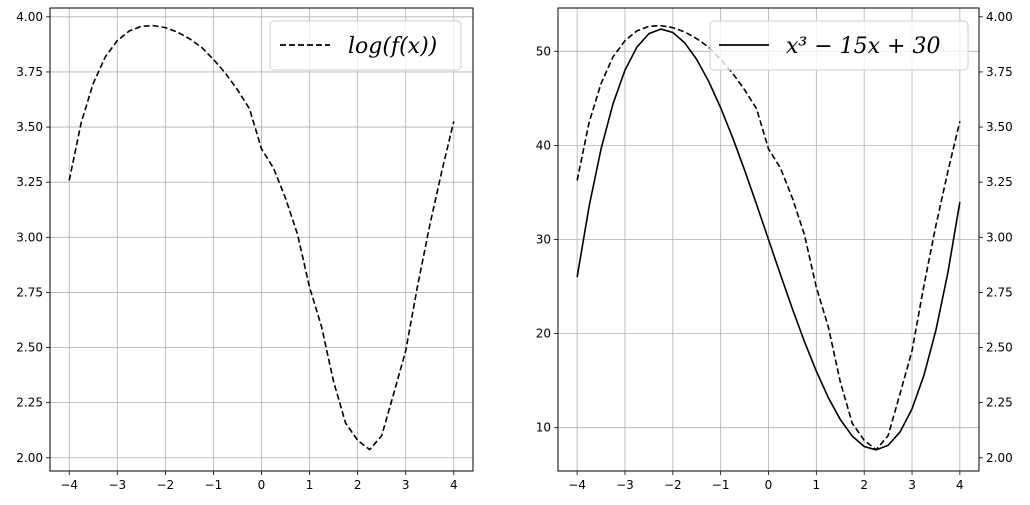 Image resolution: width=1030 pixels, height=505 pixels. Describe the element at coordinates (999, 458) in the screenshot. I see `right-right-y-tick-label: 2.00` at that location.